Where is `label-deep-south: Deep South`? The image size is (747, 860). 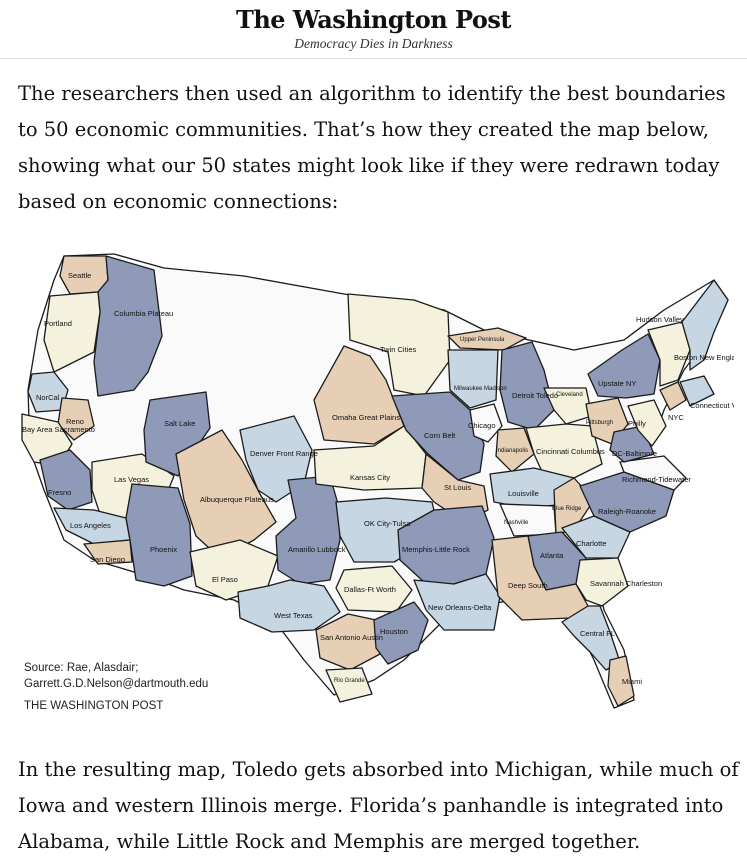 label-deep-south: Deep South is located at coordinates (528, 585).